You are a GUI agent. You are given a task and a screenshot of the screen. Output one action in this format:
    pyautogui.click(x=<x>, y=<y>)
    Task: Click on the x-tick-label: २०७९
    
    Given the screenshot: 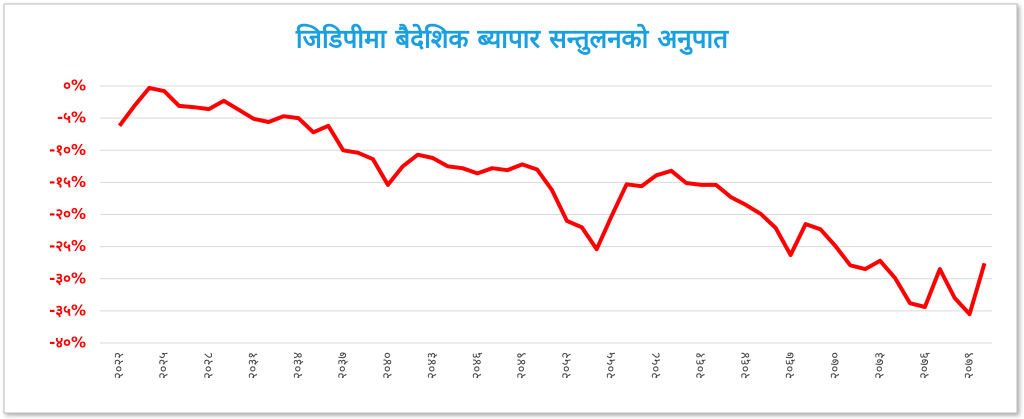 What is the action you would take?
    pyautogui.click(x=969, y=365)
    